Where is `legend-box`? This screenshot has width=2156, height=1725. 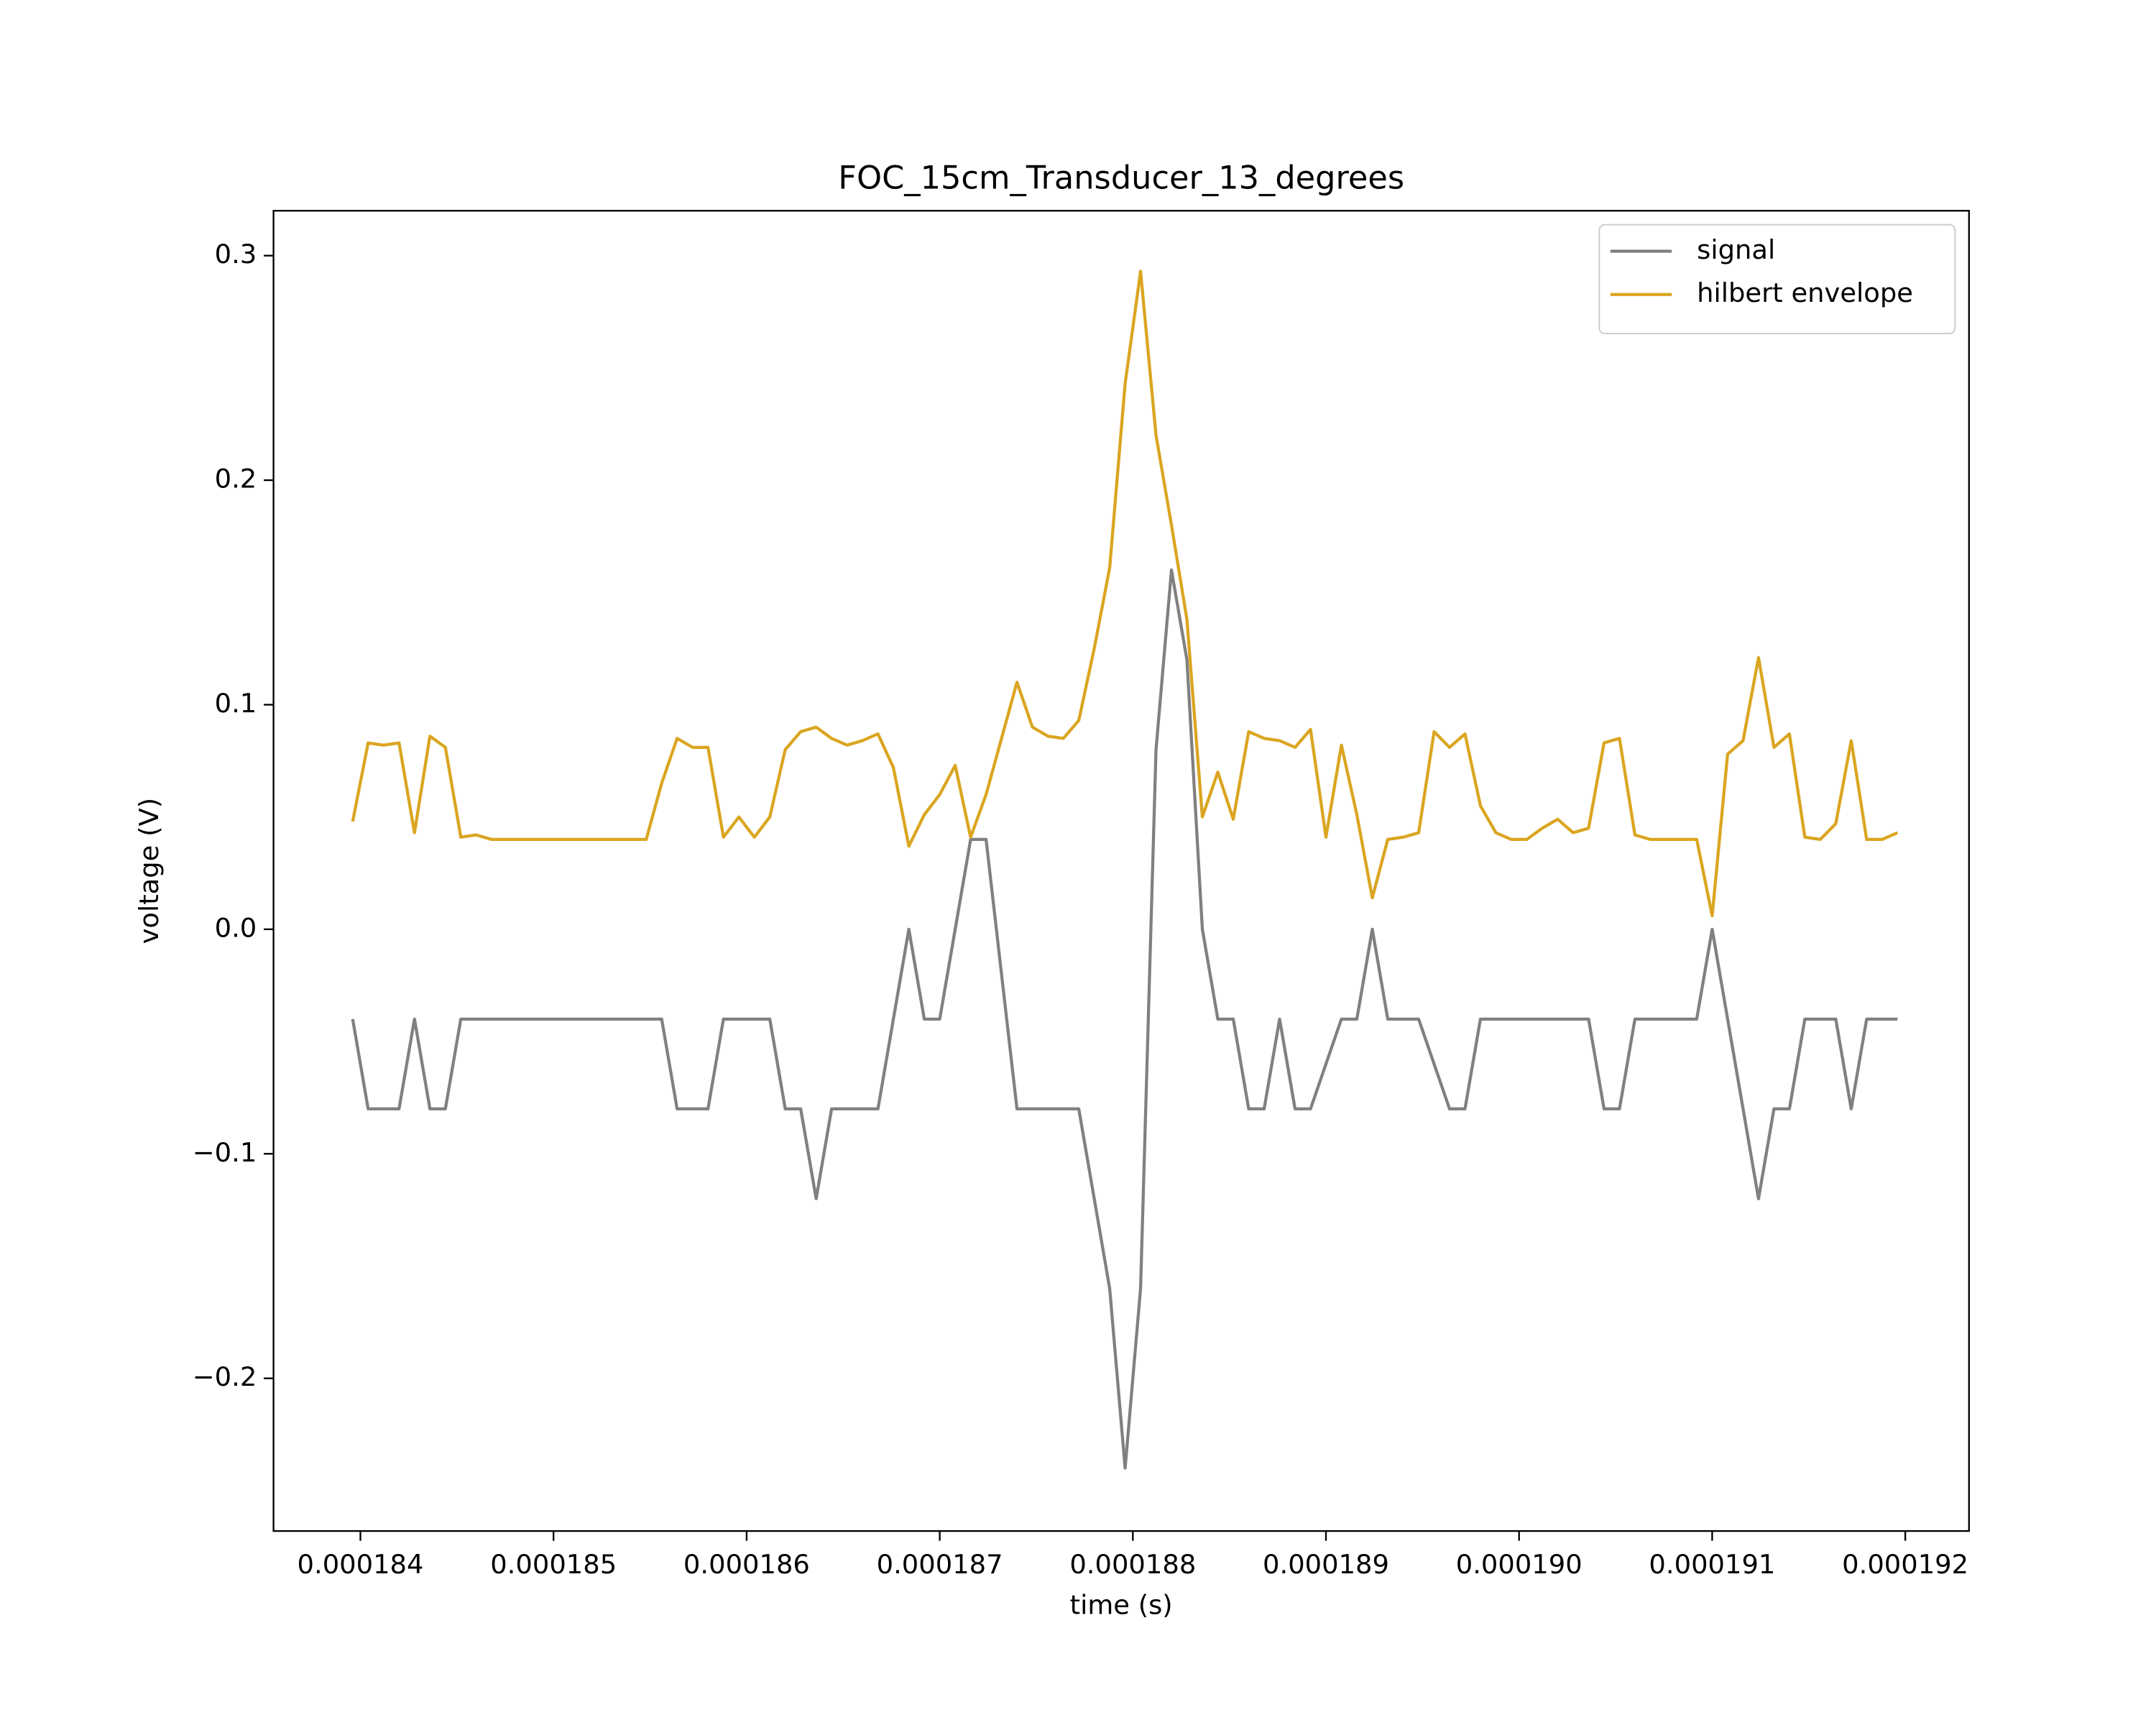
legend-box is located at coordinates (1777, 279).